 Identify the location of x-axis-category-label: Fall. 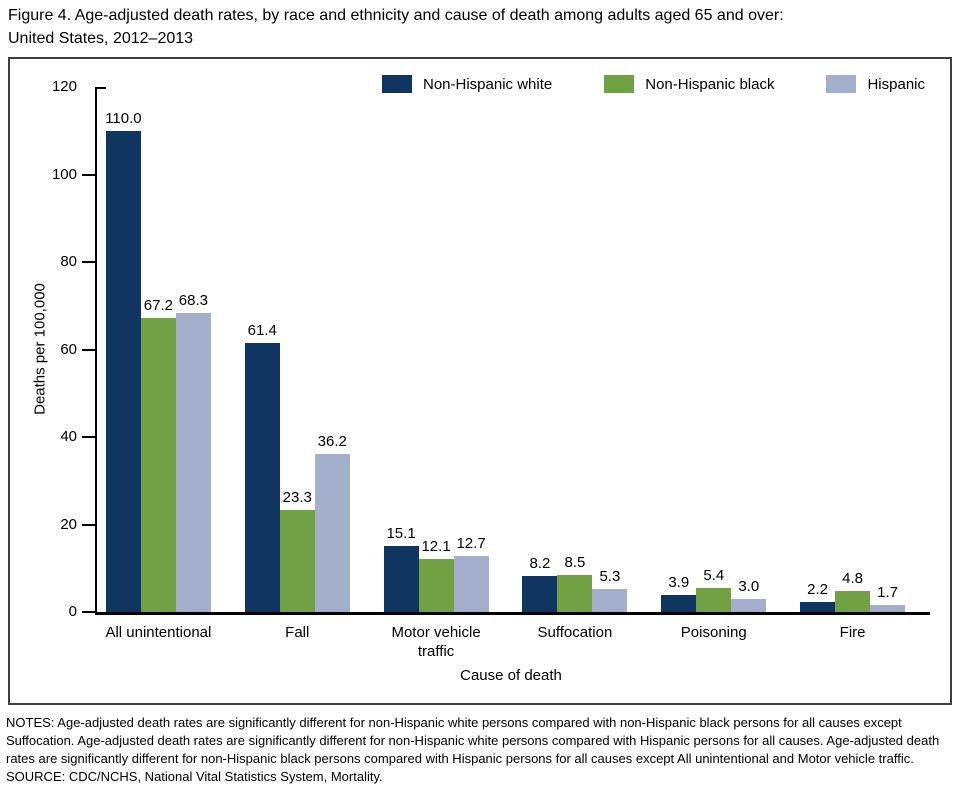
(297, 632).